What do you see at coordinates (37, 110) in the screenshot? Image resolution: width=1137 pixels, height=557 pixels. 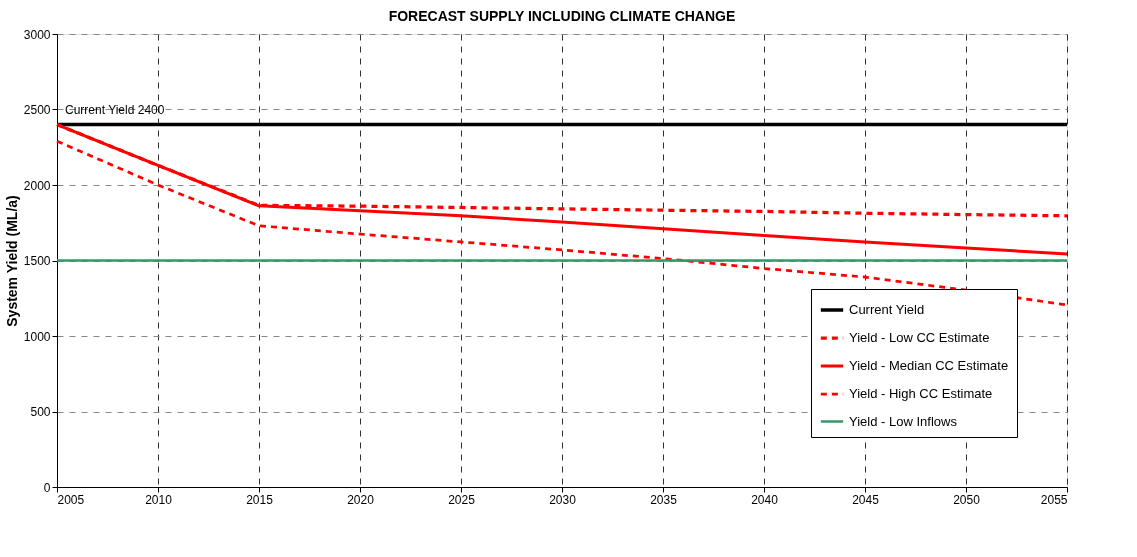 I see `y-tick-label: 2500` at bounding box center [37, 110].